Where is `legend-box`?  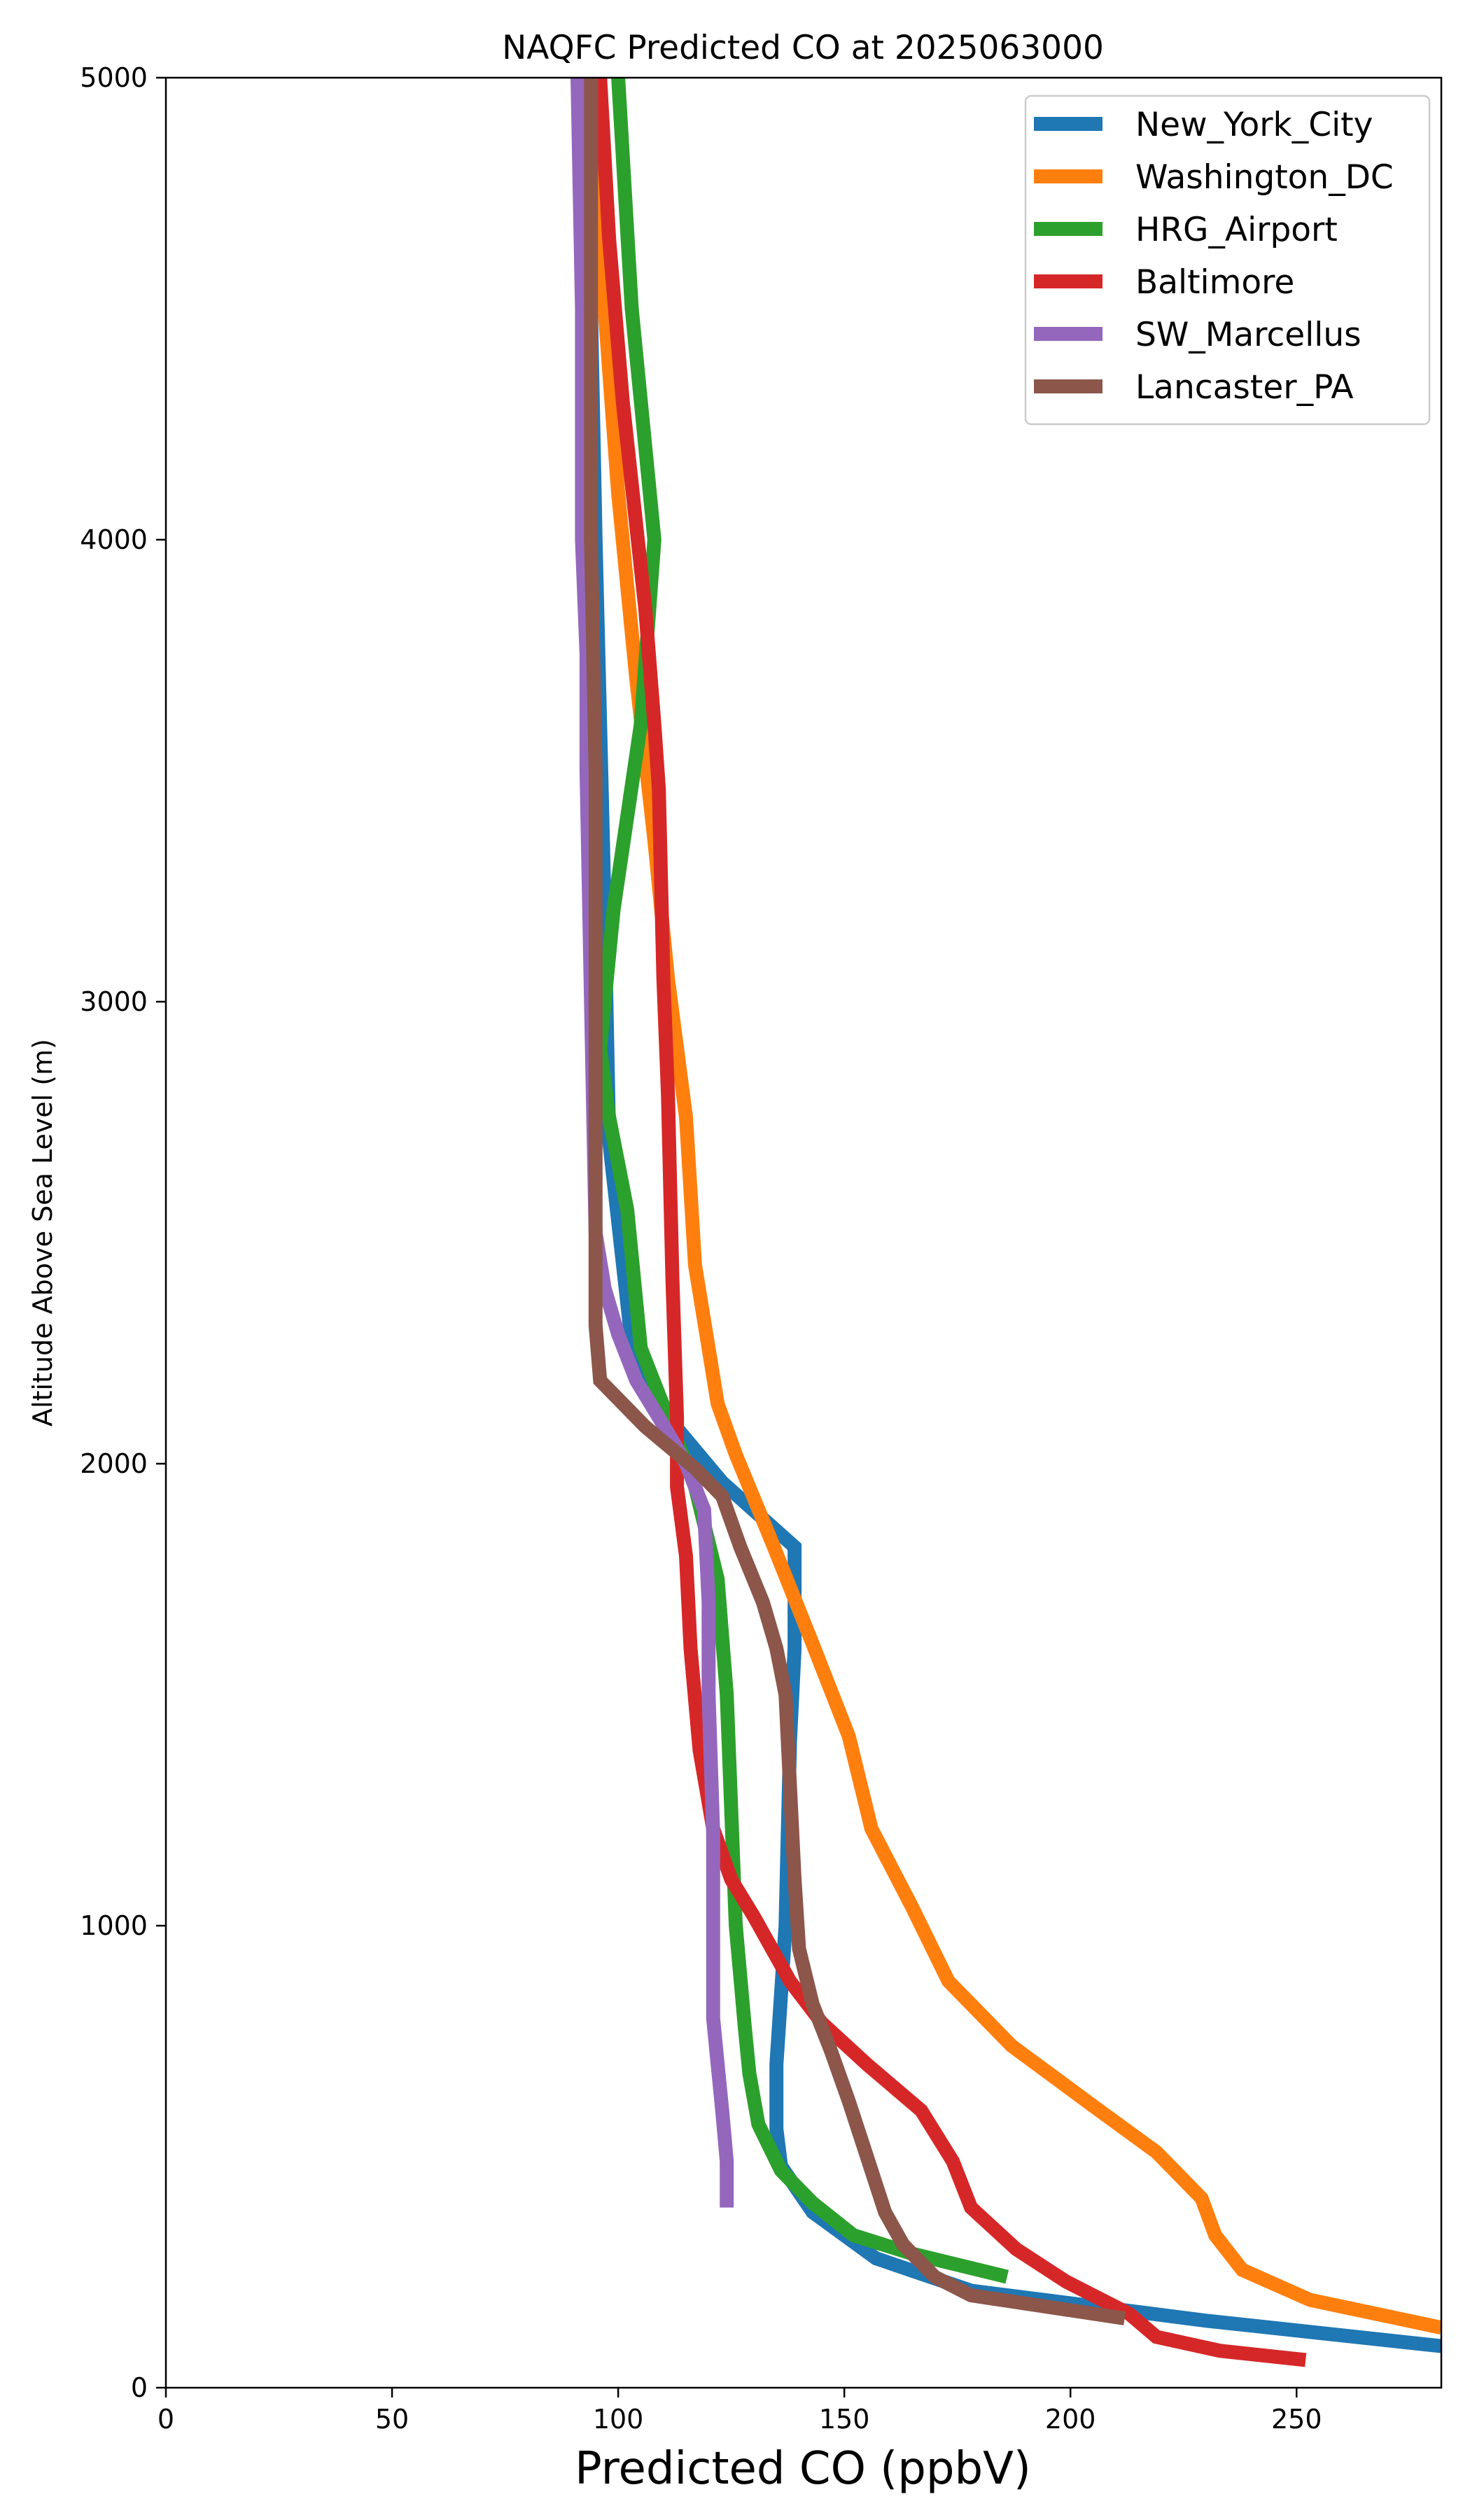
legend-box is located at coordinates (1227, 260).